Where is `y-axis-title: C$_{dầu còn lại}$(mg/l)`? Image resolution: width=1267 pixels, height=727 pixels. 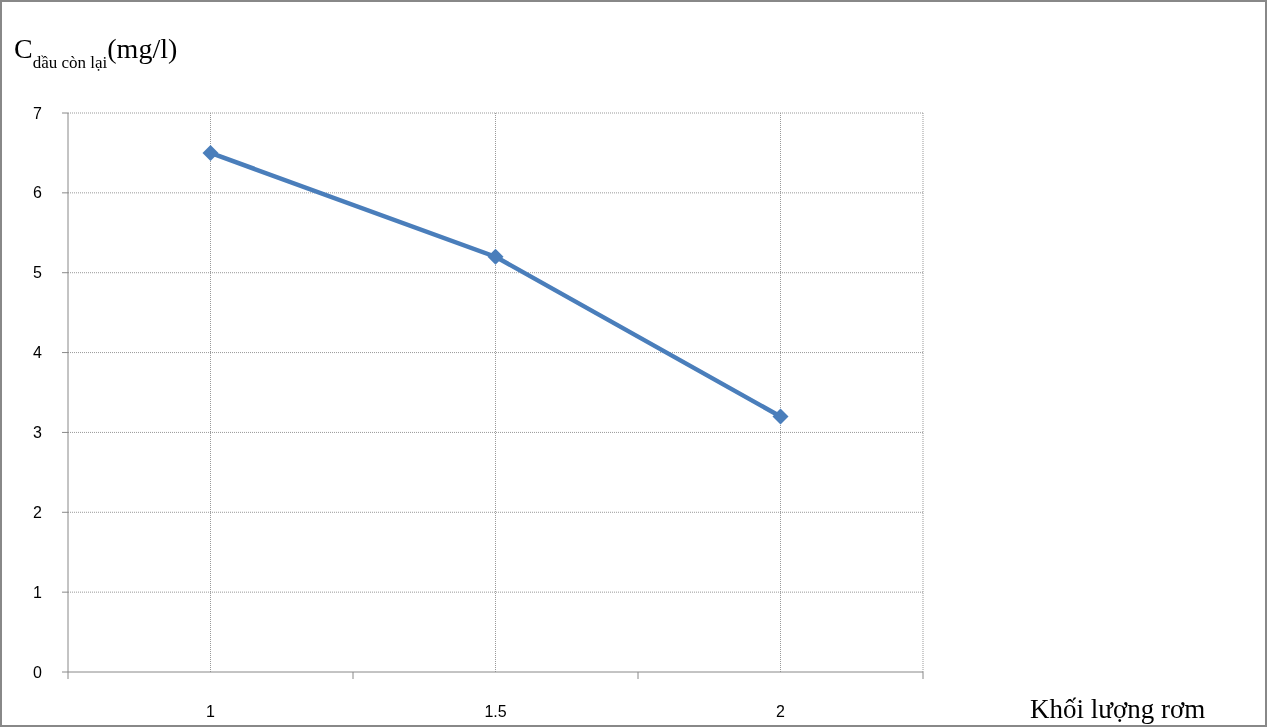
y-axis-title: C$_{dầu còn lại}$(mg/l) is located at coordinates (96, 52).